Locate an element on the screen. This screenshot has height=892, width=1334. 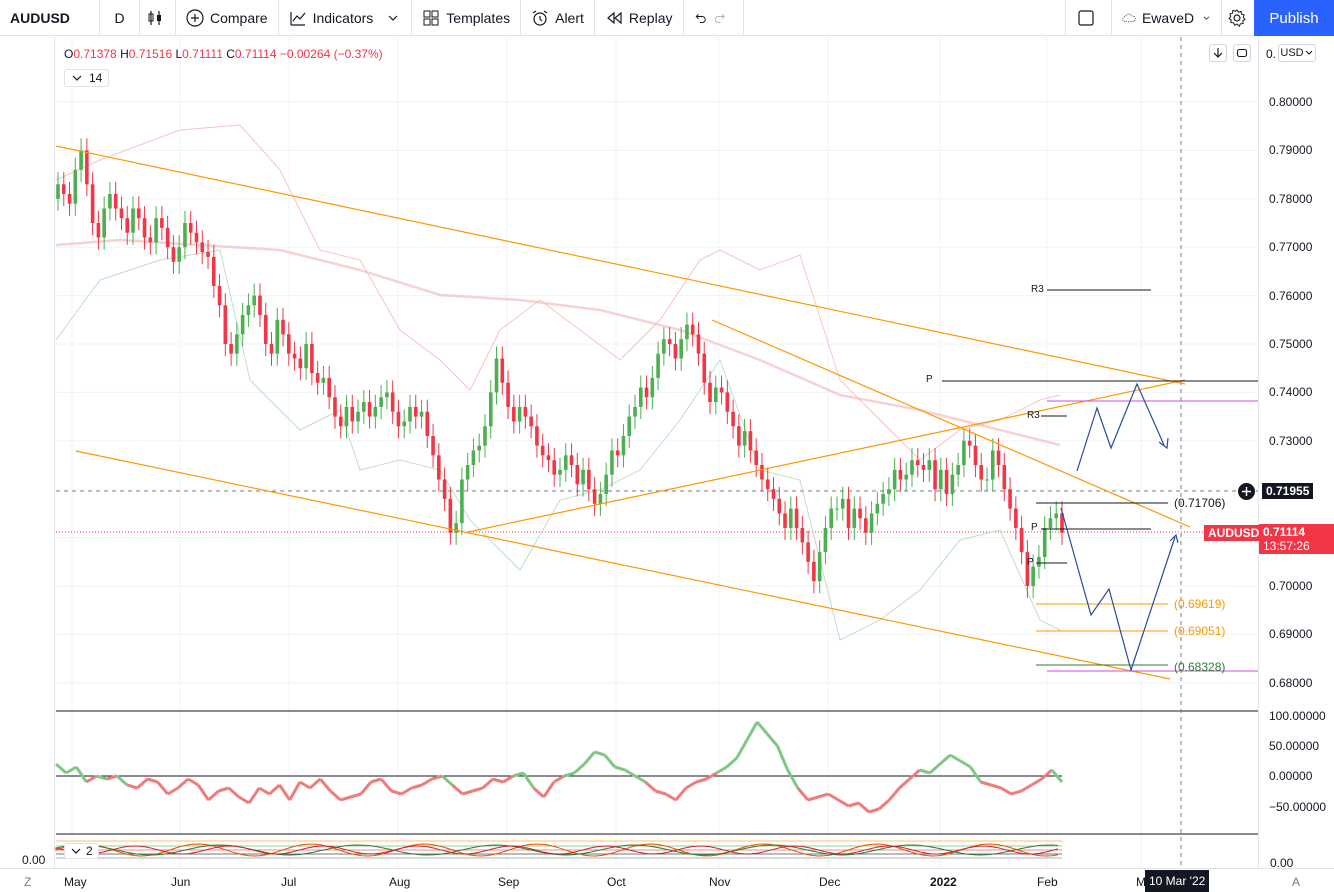
interval-button: D is located at coordinates (120, 18).